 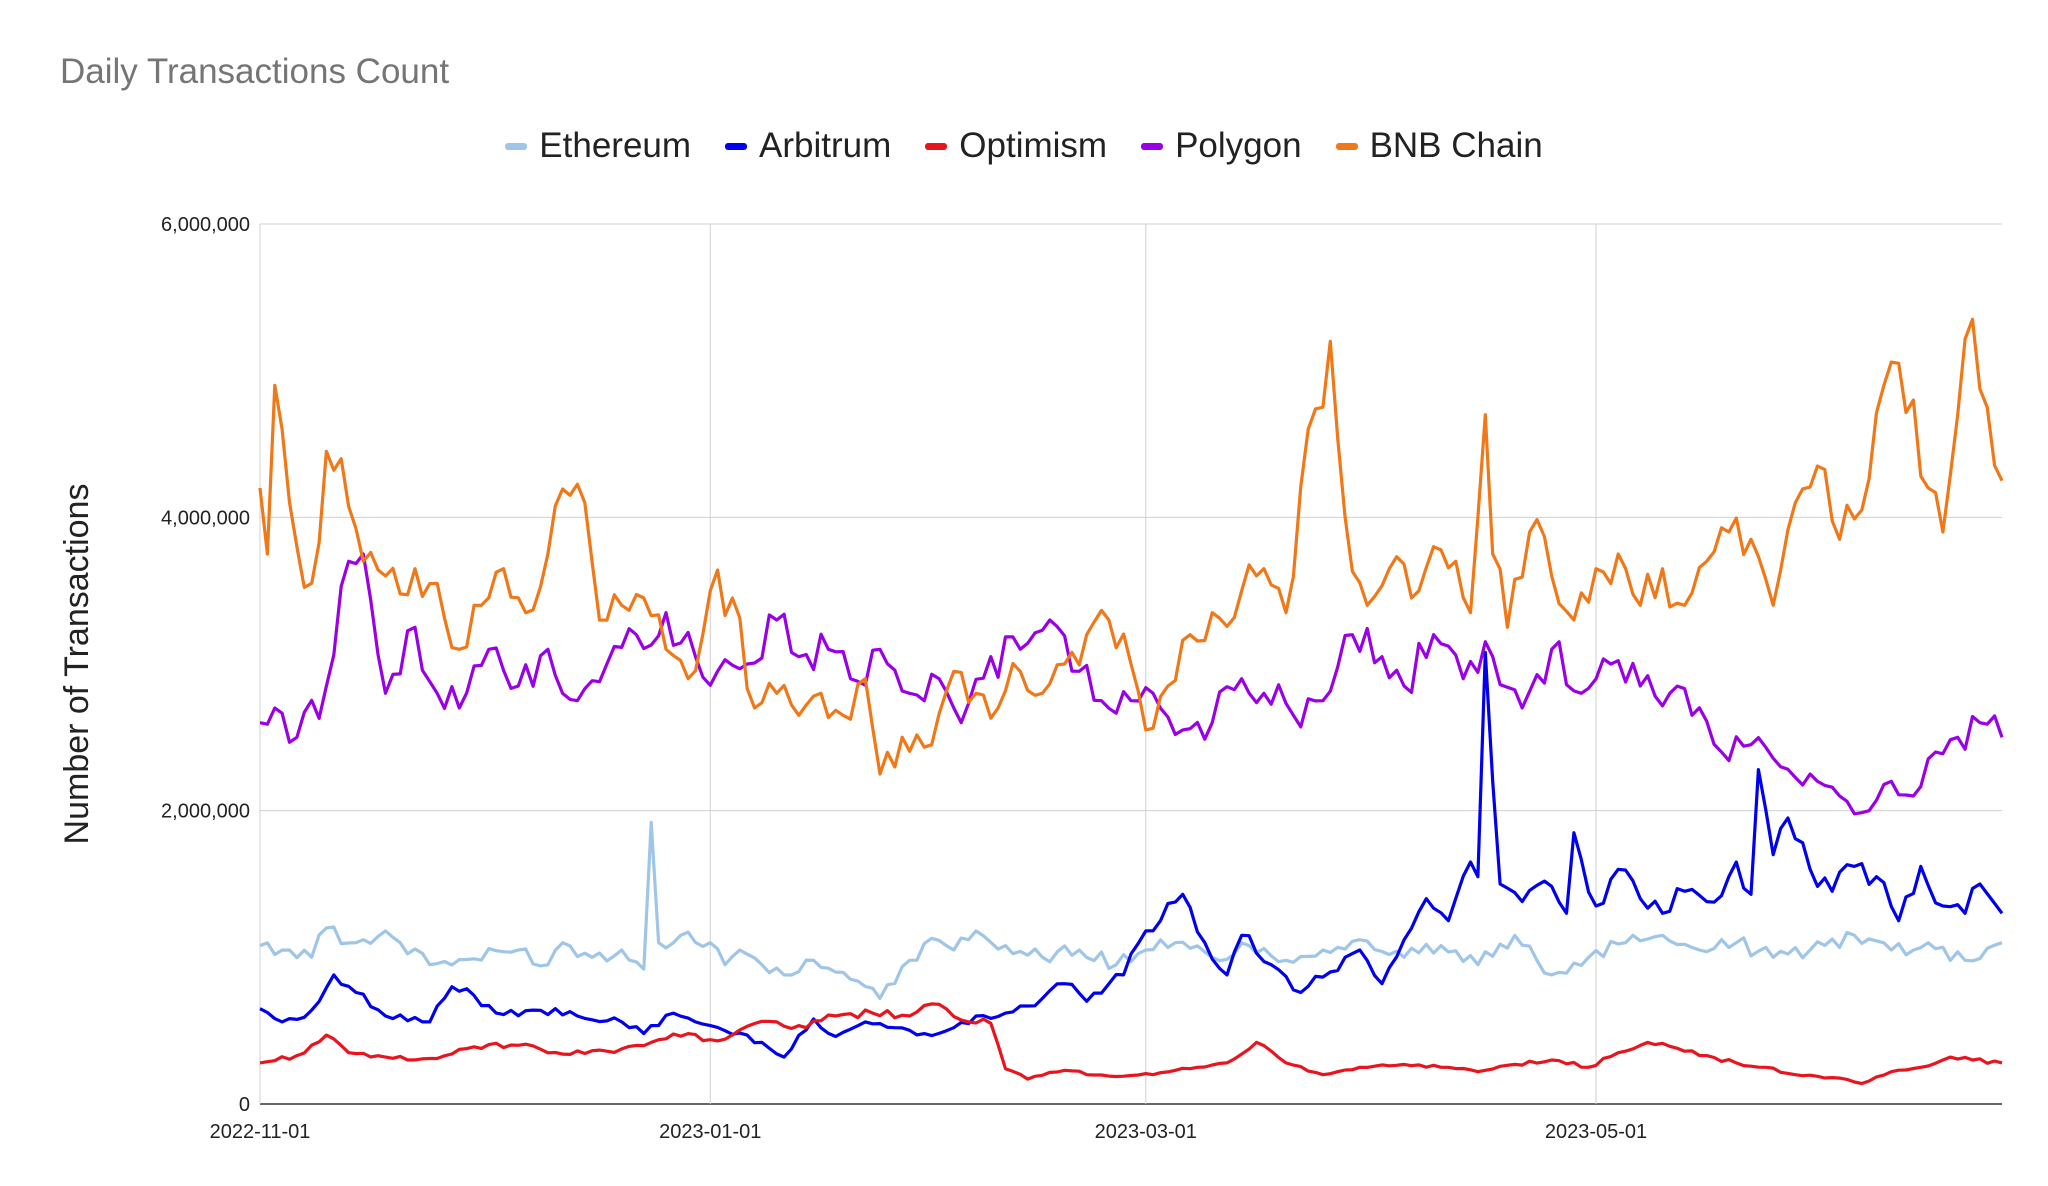 I want to click on y-axis-title: Number of Transactions, so click(x=77, y=664).